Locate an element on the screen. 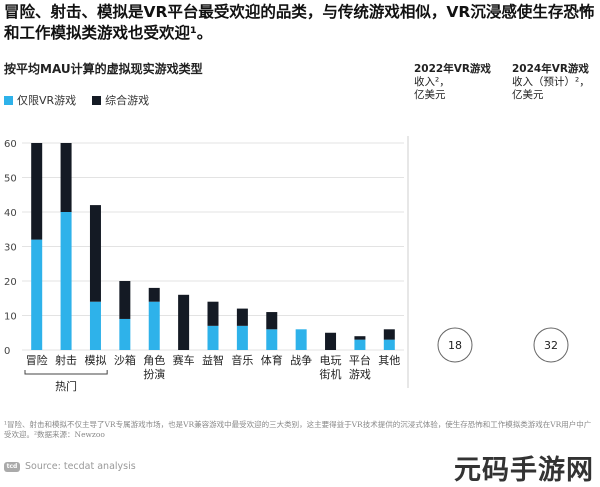  header-2024-line2: 收入（预计）²， is located at coordinates (551, 82).